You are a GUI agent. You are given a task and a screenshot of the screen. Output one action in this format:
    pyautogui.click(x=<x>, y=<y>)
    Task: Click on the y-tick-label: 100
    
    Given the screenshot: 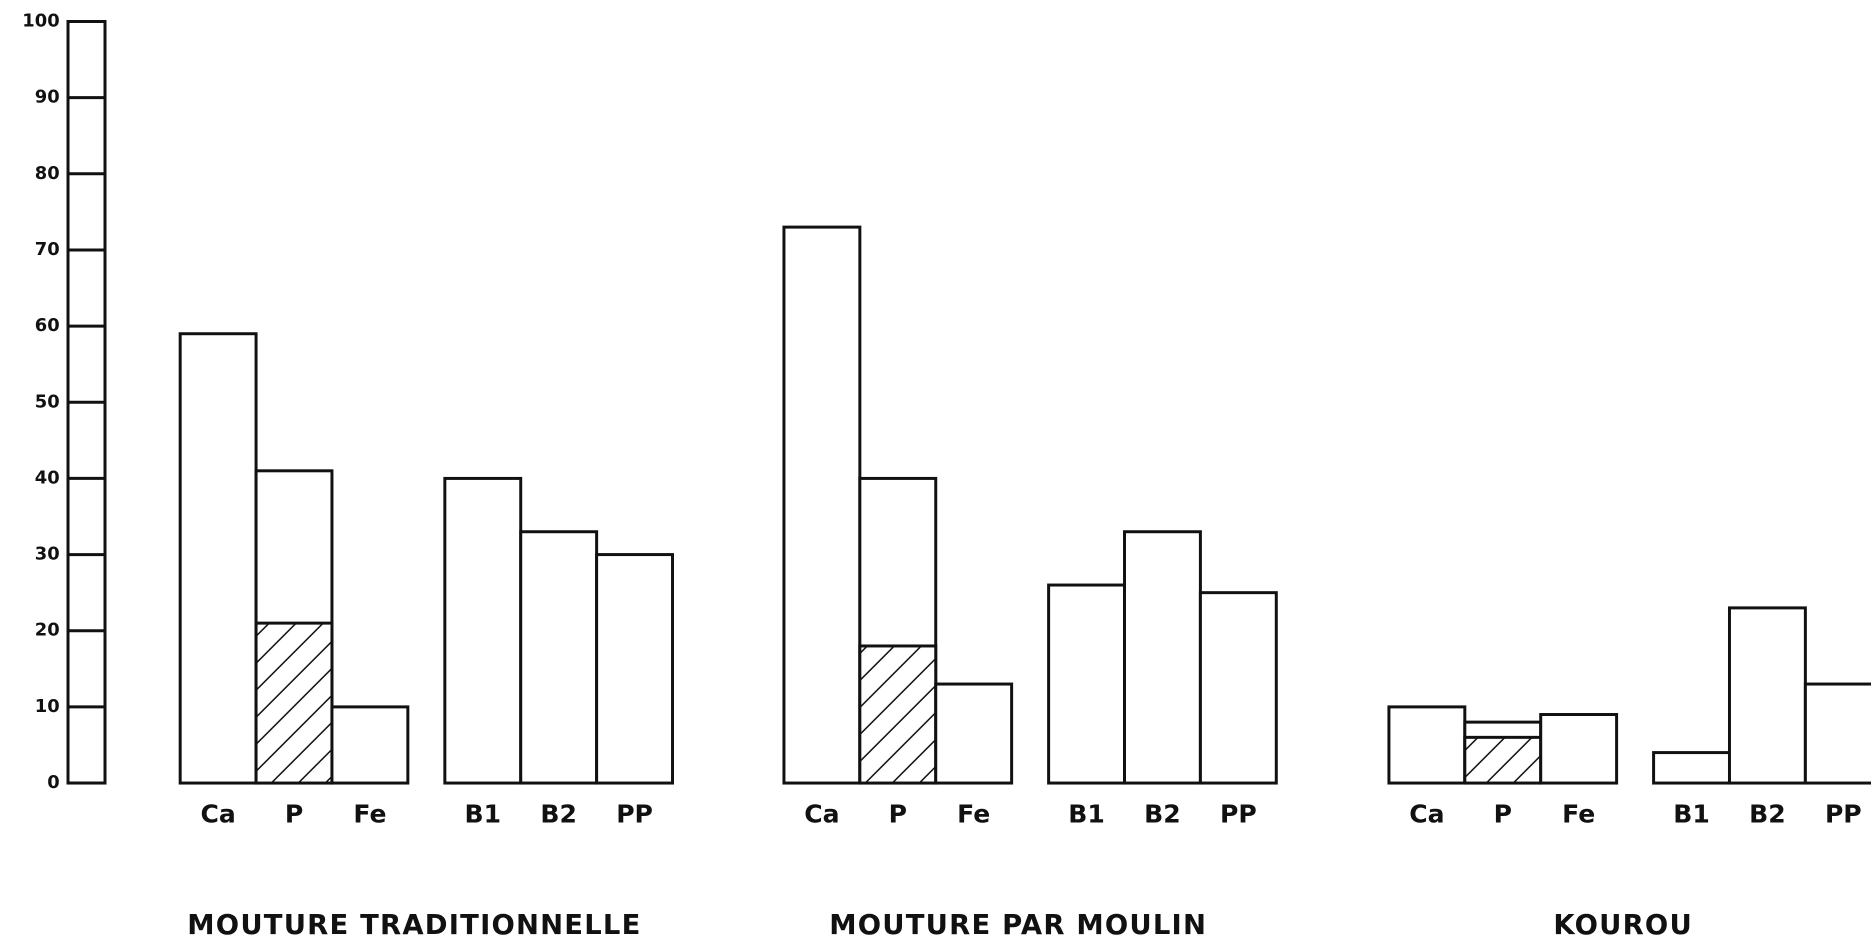 What is the action you would take?
    pyautogui.click(x=40, y=20)
    